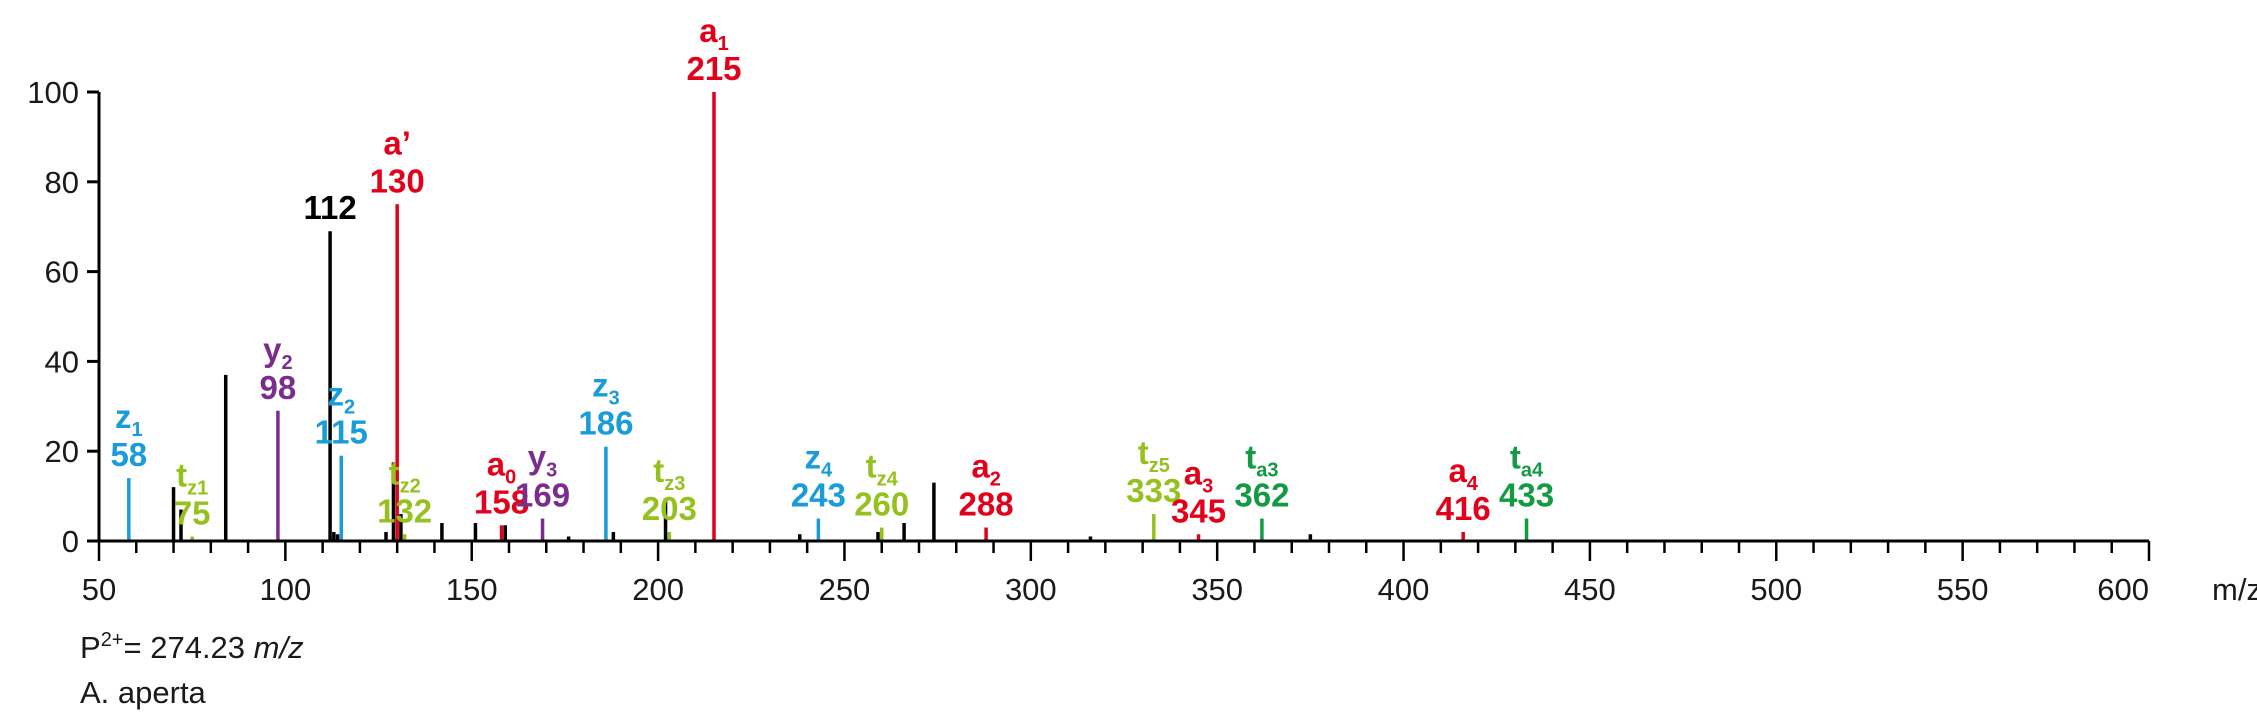 This screenshot has height=721, width=2257. What do you see at coordinates (501, 466) in the screenshot?
I see `peak-ion-label: a0` at bounding box center [501, 466].